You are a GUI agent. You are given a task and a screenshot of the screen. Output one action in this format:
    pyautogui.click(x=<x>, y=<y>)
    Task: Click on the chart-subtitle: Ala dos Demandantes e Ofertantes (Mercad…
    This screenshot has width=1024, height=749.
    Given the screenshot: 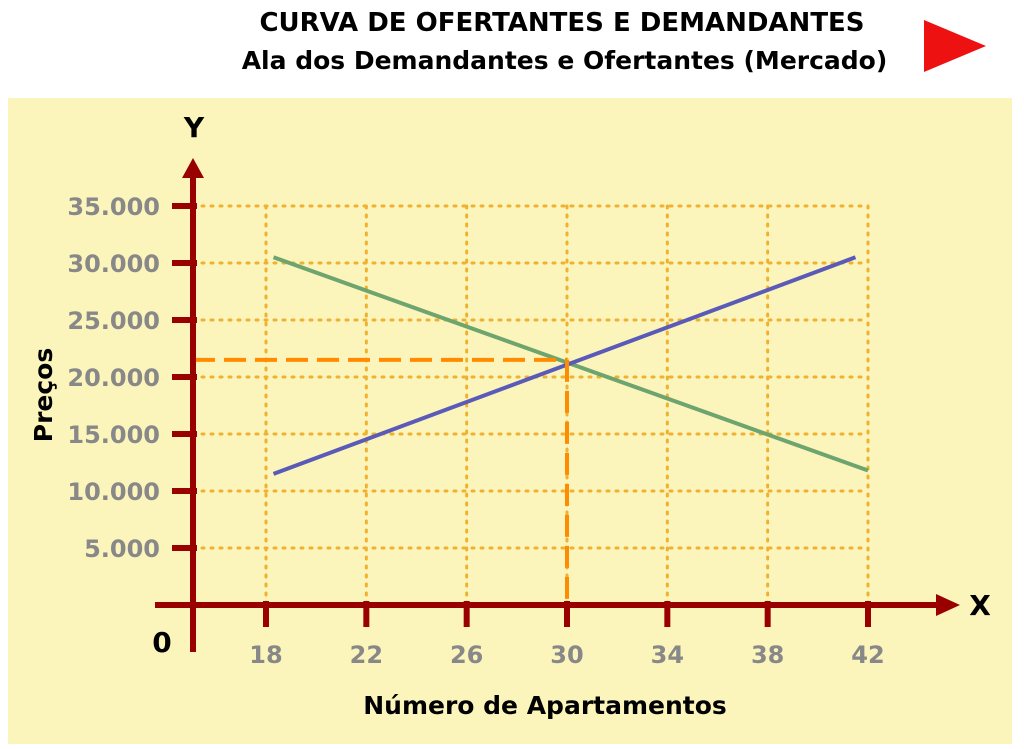 What is the action you would take?
    pyautogui.click(x=564, y=60)
    